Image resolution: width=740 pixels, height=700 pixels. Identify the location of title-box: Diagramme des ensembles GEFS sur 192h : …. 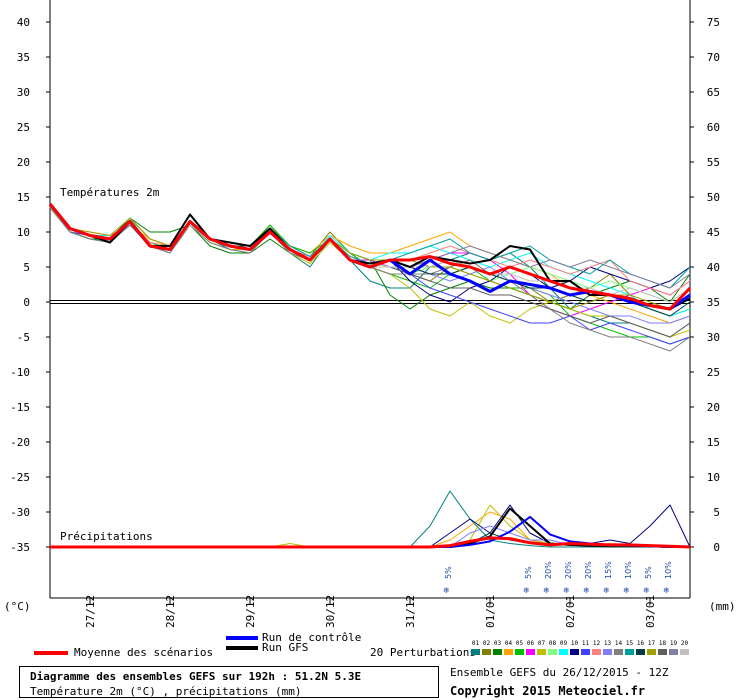
(229, 682).